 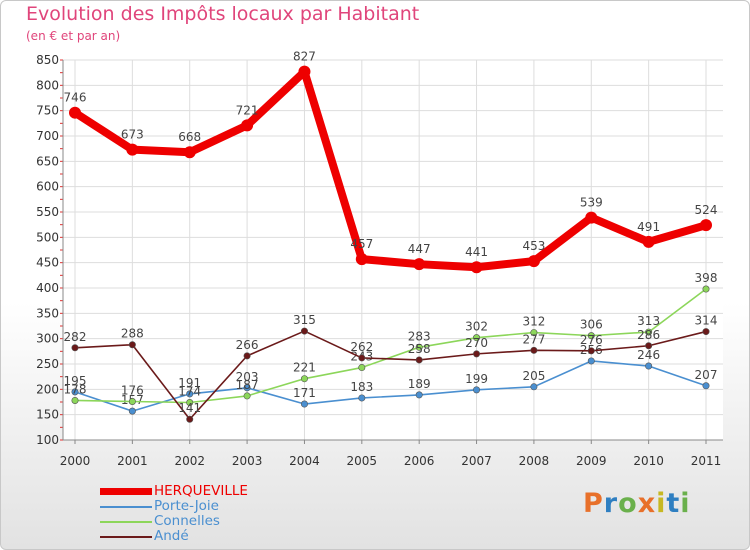 What do you see at coordinates (247, 345) in the screenshot?
I see `data-label-ande: 266` at bounding box center [247, 345].